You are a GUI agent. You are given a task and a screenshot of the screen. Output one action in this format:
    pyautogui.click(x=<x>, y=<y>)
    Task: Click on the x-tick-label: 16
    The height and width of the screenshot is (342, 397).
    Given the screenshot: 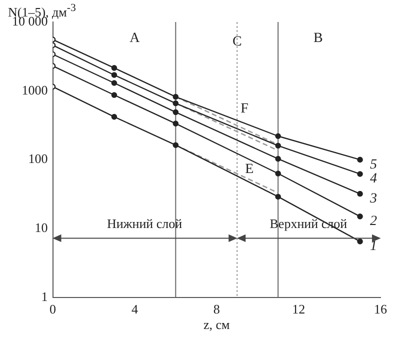 What is the action you would take?
    pyautogui.click(x=381, y=309)
    